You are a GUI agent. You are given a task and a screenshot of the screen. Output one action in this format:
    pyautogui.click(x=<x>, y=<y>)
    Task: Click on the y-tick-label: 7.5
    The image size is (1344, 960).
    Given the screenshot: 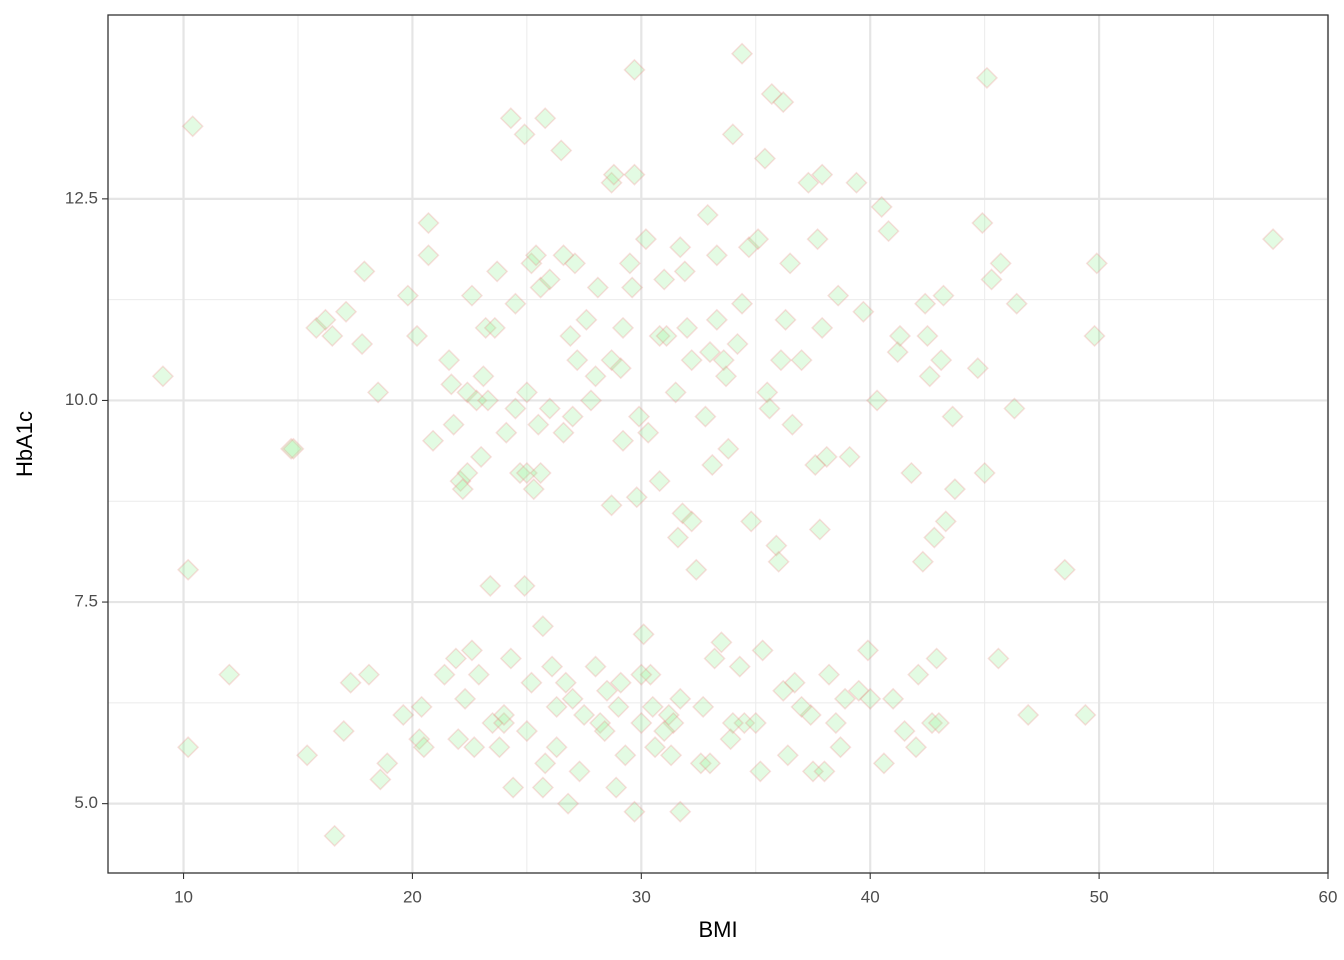 What is the action you would take?
    pyautogui.click(x=86, y=601)
    